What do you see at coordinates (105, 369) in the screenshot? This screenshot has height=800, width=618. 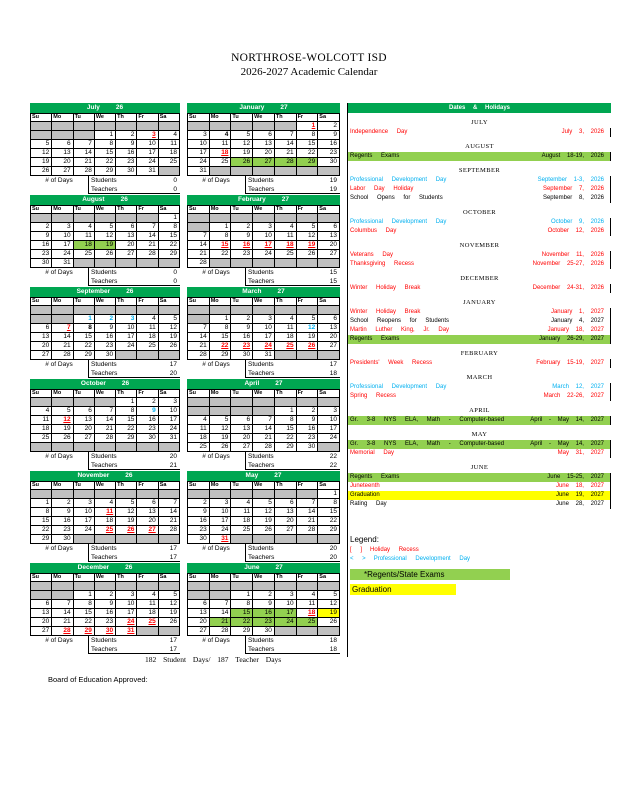 I see `days-count-footer: # of Days Students 17 Teachers 20` at bounding box center [105, 369].